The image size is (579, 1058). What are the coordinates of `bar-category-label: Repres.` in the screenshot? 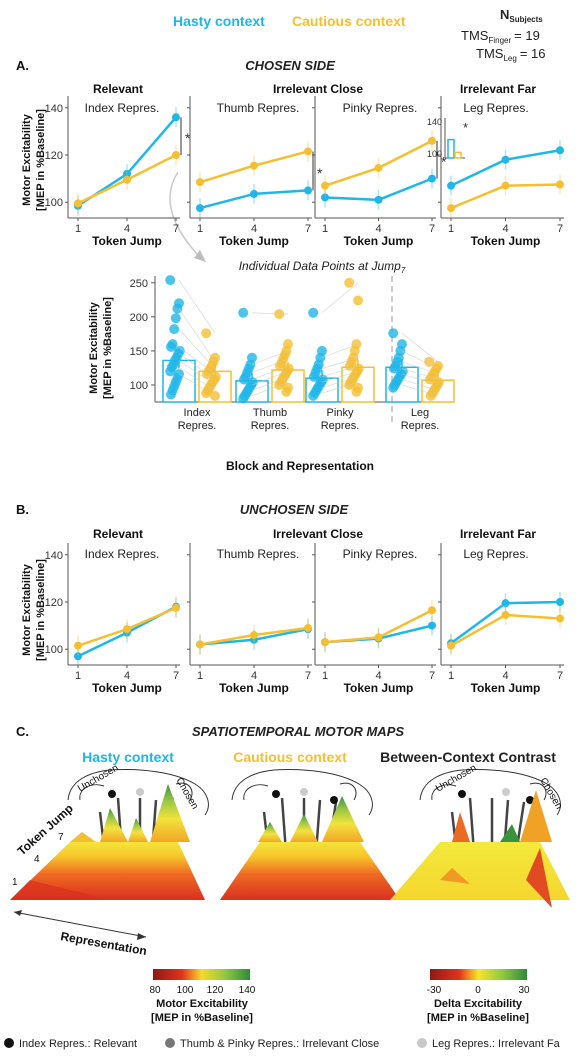 It's located at (420, 426).